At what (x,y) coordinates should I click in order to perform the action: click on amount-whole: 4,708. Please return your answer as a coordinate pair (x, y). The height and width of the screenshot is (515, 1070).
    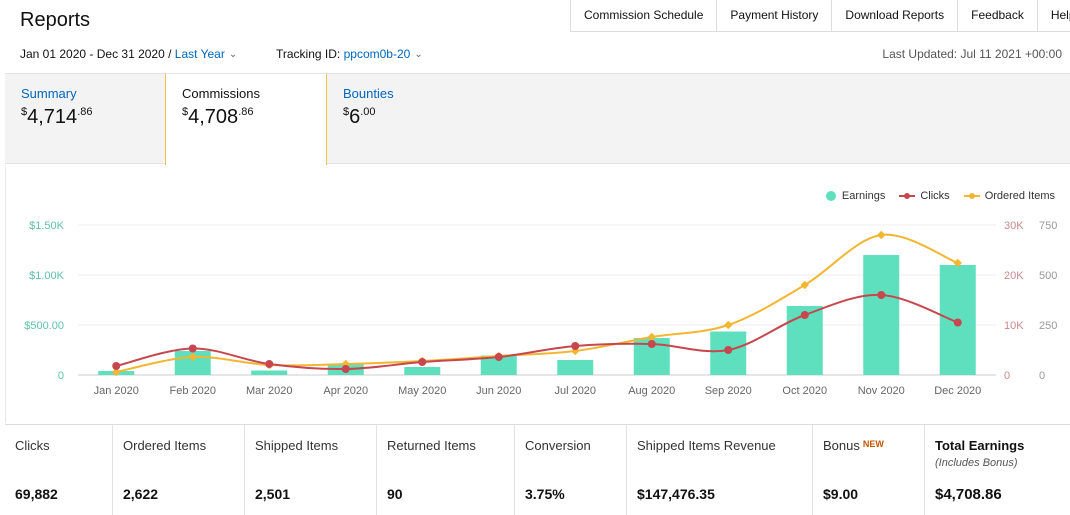
    Looking at the image, I should click on (213, 117).